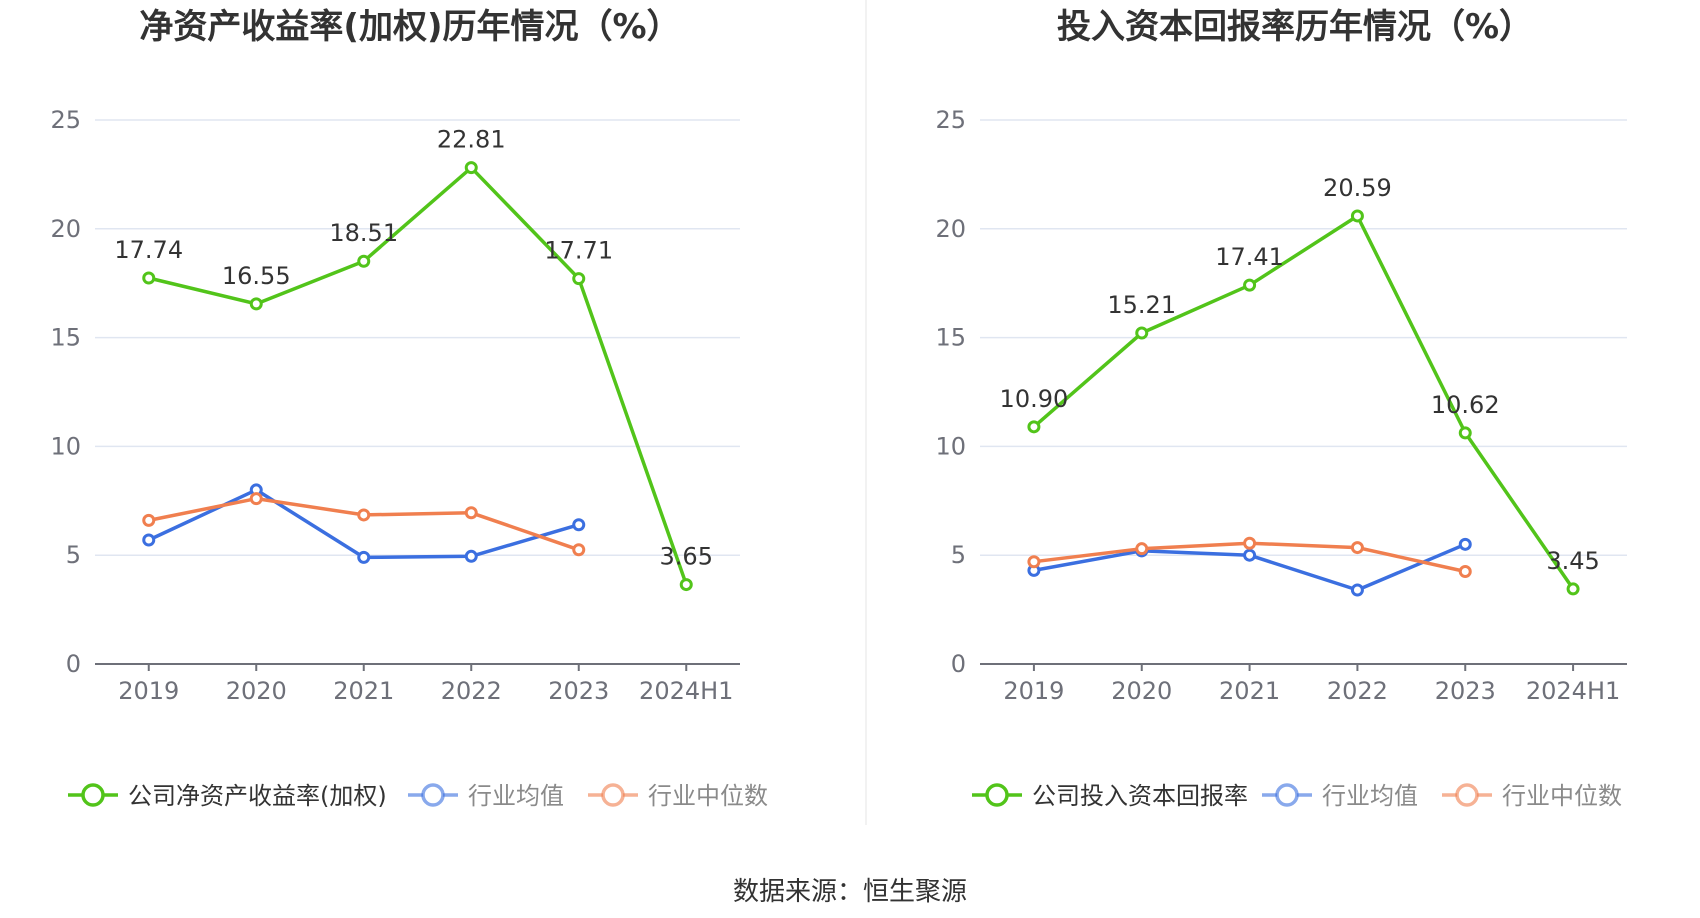 This screenshot has width=1700, height=918. Describe the element at coordinates (256, 276) in the screenshot. I see `data-label: 16.55` at that location.